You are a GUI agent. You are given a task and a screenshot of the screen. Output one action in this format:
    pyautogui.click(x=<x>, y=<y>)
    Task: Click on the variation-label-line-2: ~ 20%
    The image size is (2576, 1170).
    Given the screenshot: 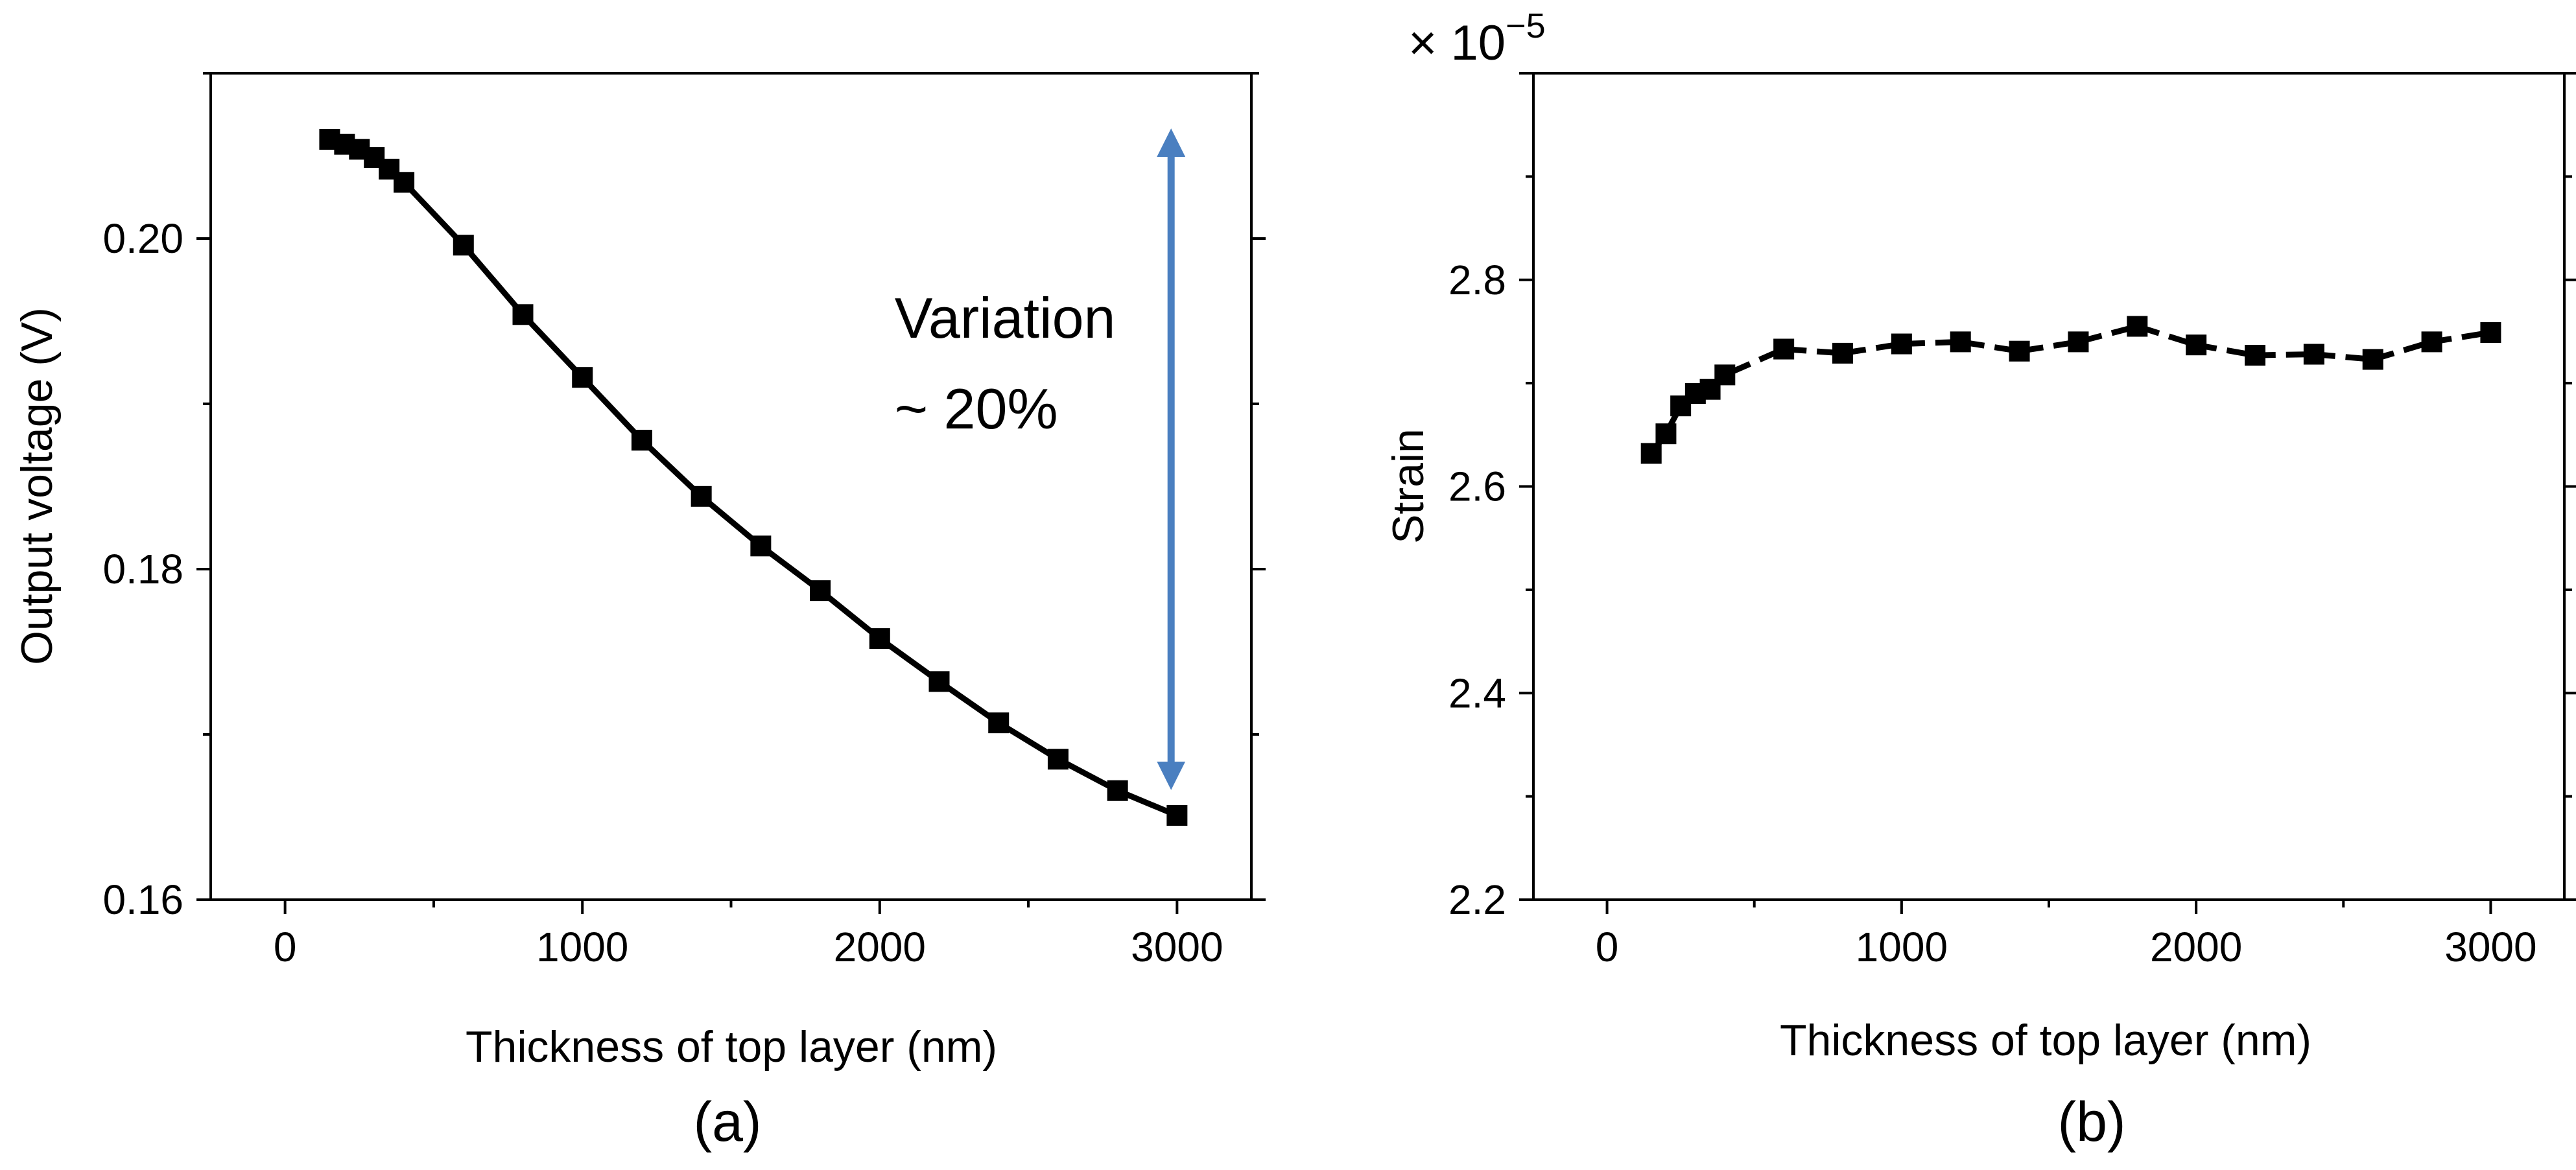 What is the action you would take?
    pyautogui.click(x=976, y=409)
    